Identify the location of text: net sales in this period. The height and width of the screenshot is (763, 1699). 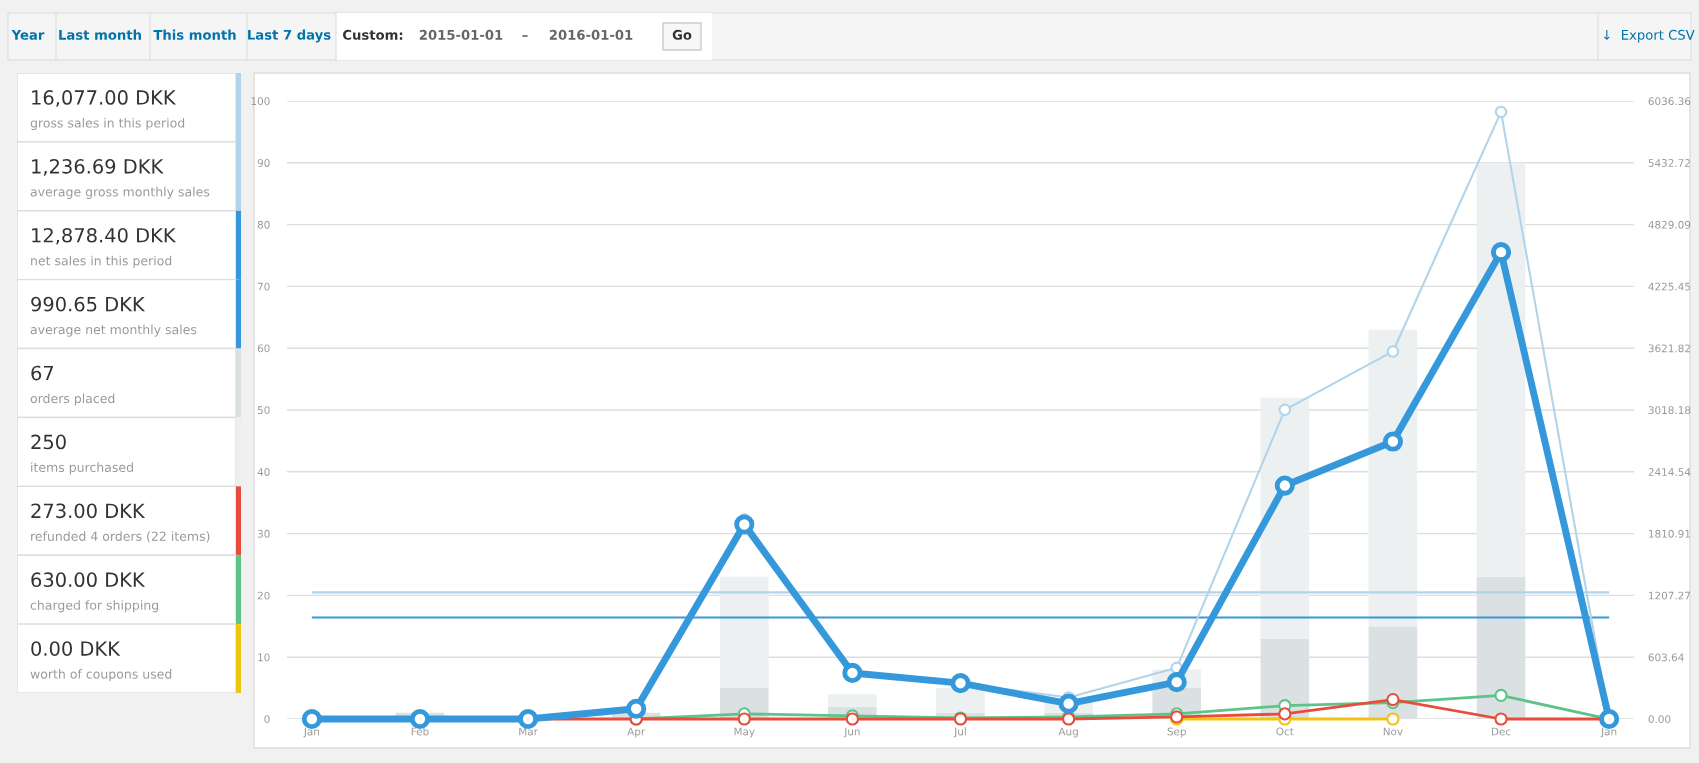
(101, 261).